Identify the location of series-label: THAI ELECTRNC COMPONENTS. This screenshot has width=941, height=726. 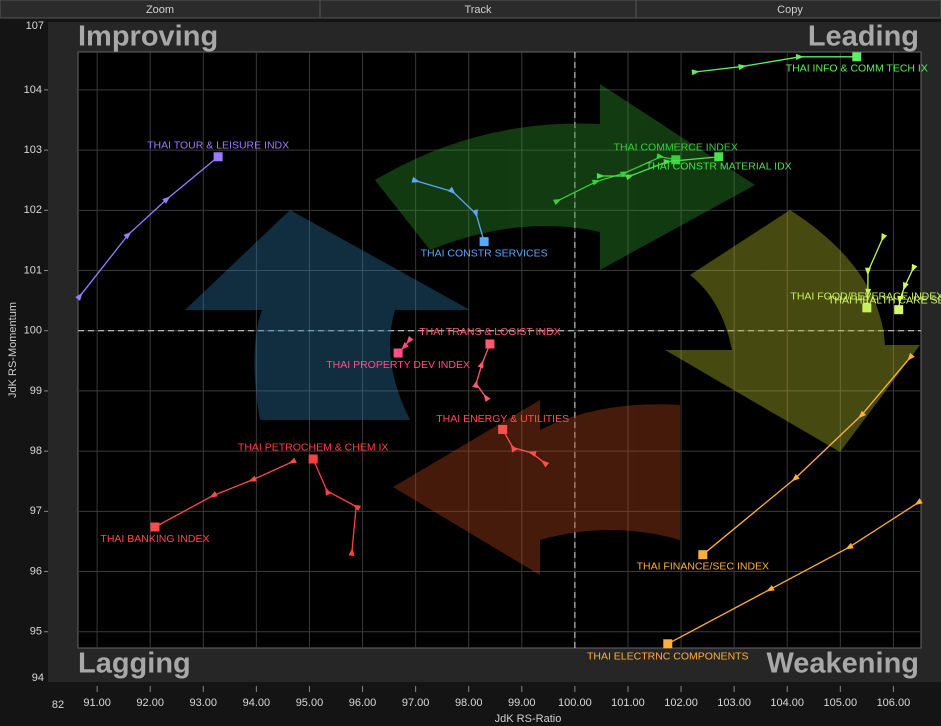
(668, 657).